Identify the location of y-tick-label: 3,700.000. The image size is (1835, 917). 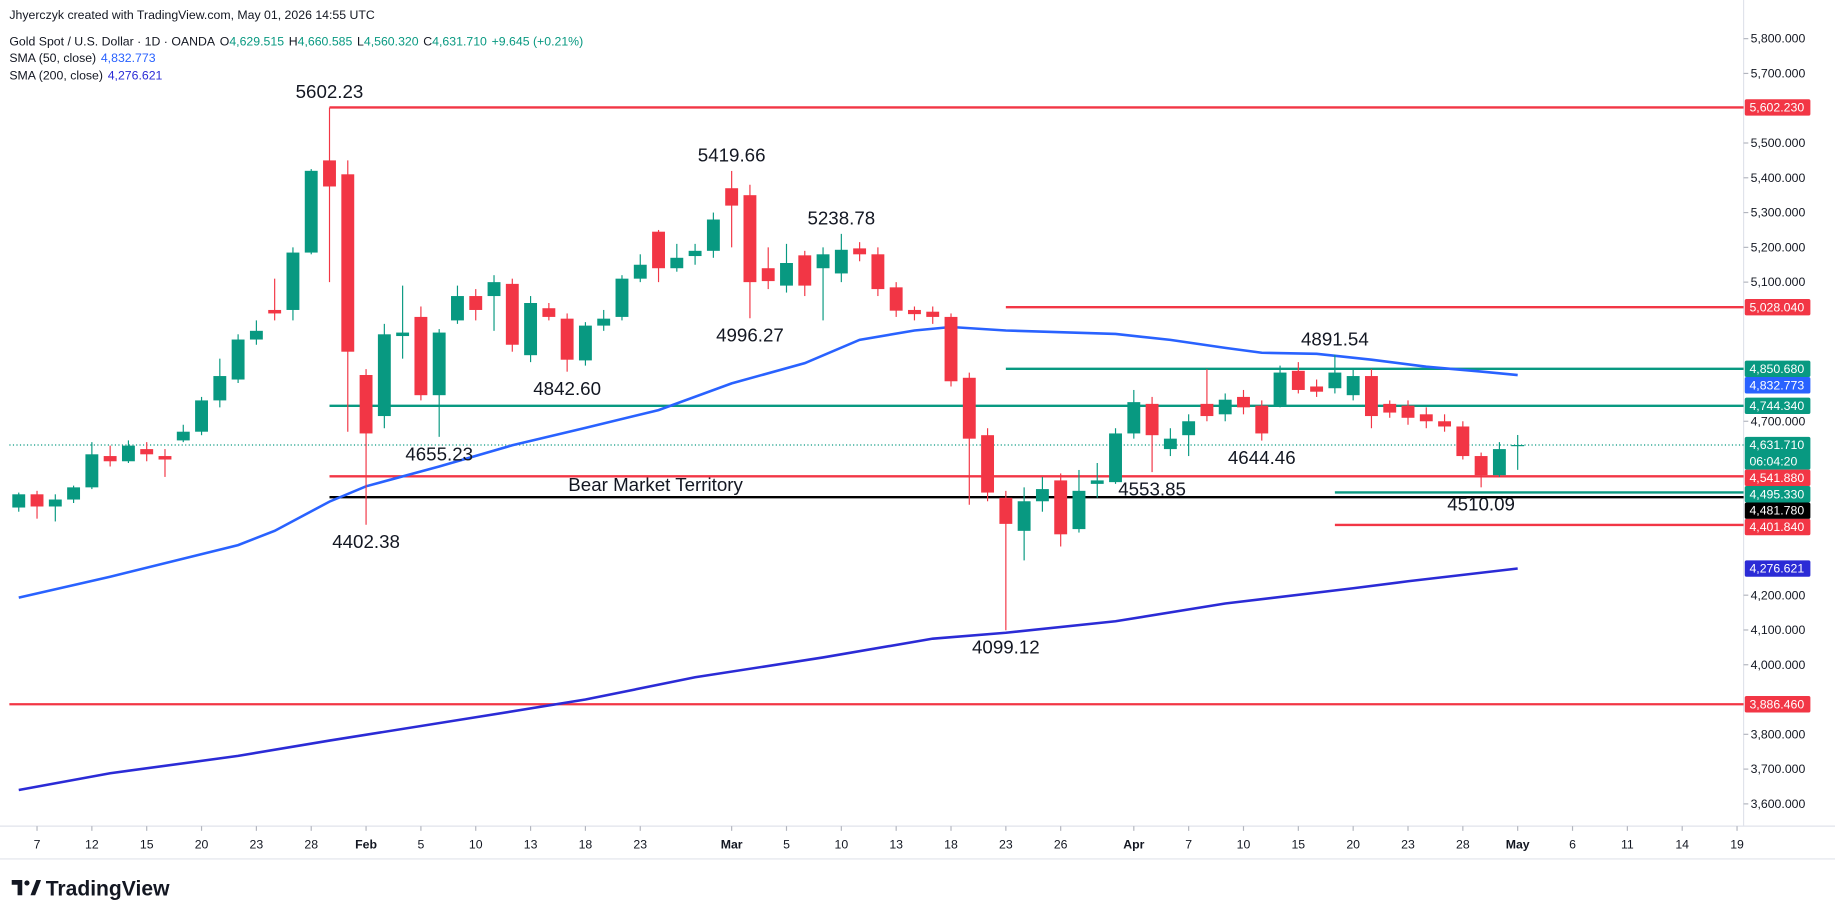
(1778, 769).